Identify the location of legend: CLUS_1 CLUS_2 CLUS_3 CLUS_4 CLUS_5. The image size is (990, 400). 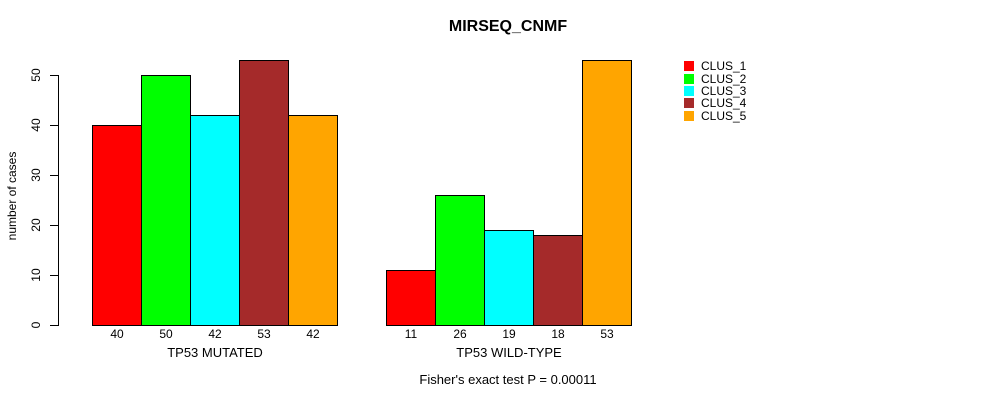
(715, 91).